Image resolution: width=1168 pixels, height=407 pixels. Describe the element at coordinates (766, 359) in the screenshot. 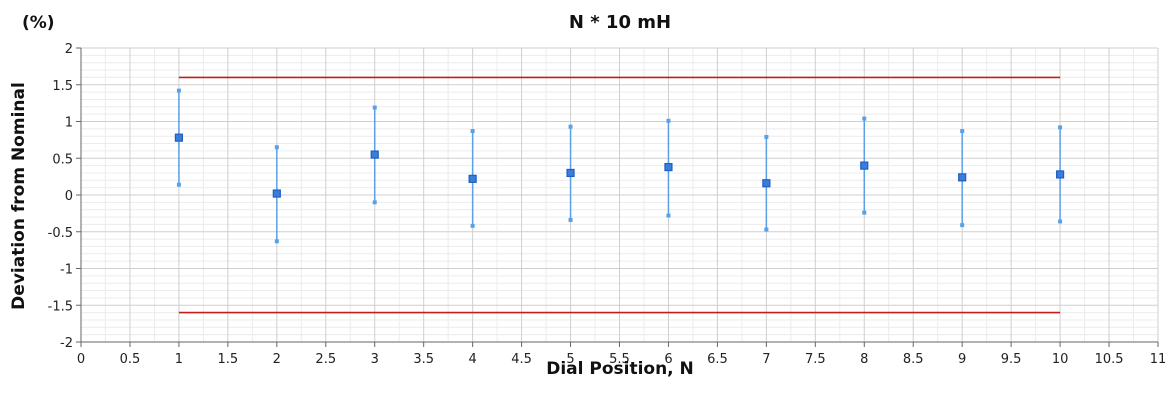

I see `x-tick-label: 7` at that location.